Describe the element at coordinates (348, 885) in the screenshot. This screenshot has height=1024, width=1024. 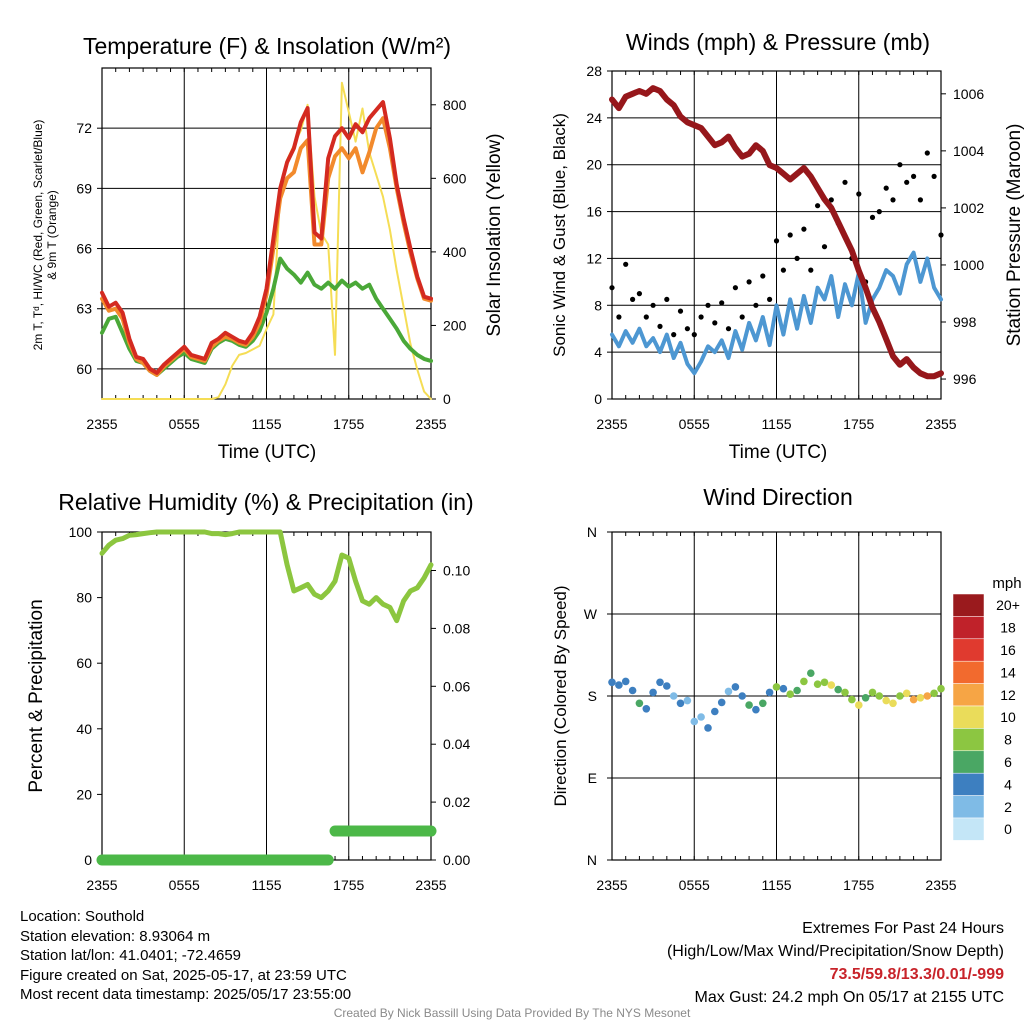
I see `x-tick-label: 1755` at that location.